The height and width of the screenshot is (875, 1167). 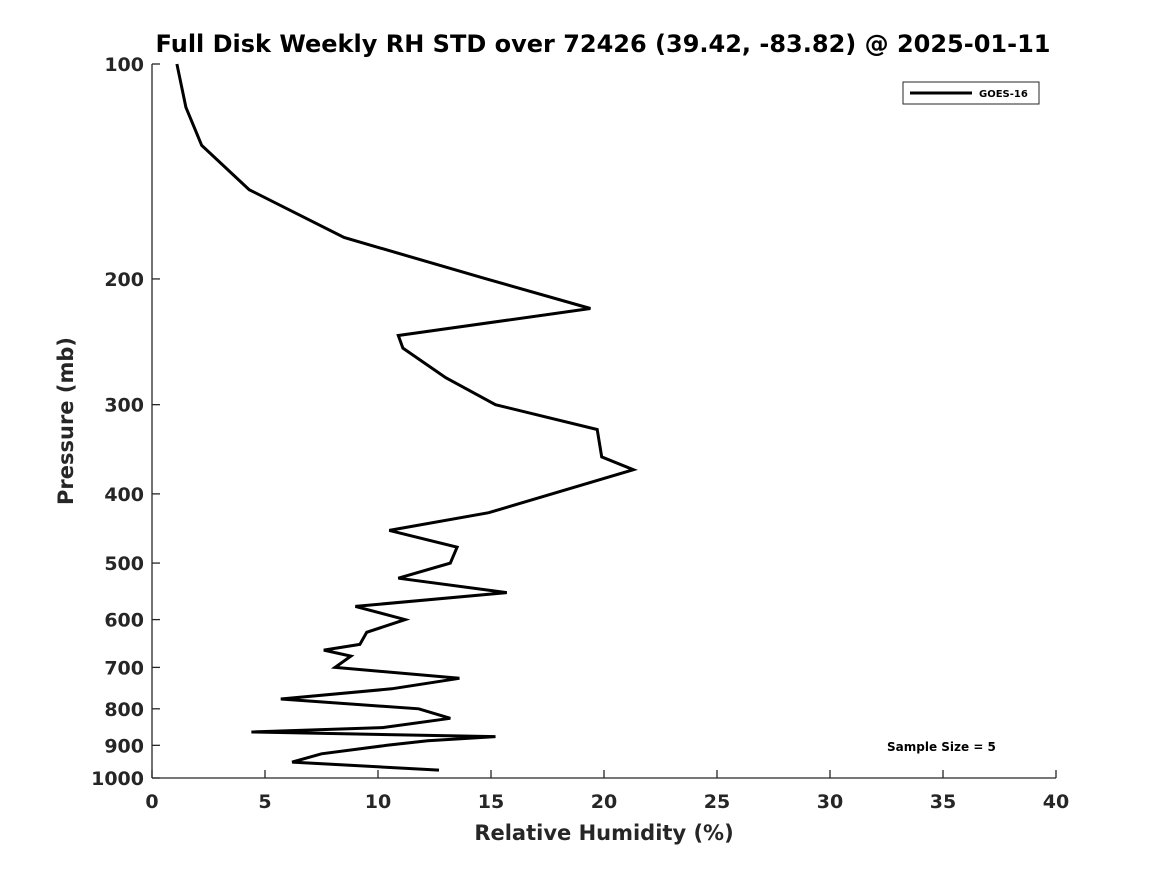 What do you see at coordinates (603, 833) in the screenshot?
I see `x-axis-label: Relative Humidity (%)` at bounding box center [603, 833].